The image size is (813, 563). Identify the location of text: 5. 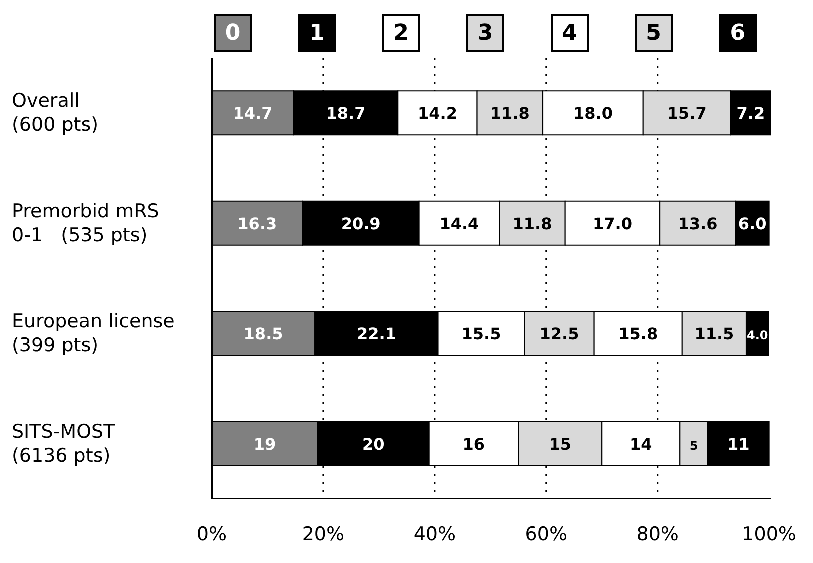
(653, 33).